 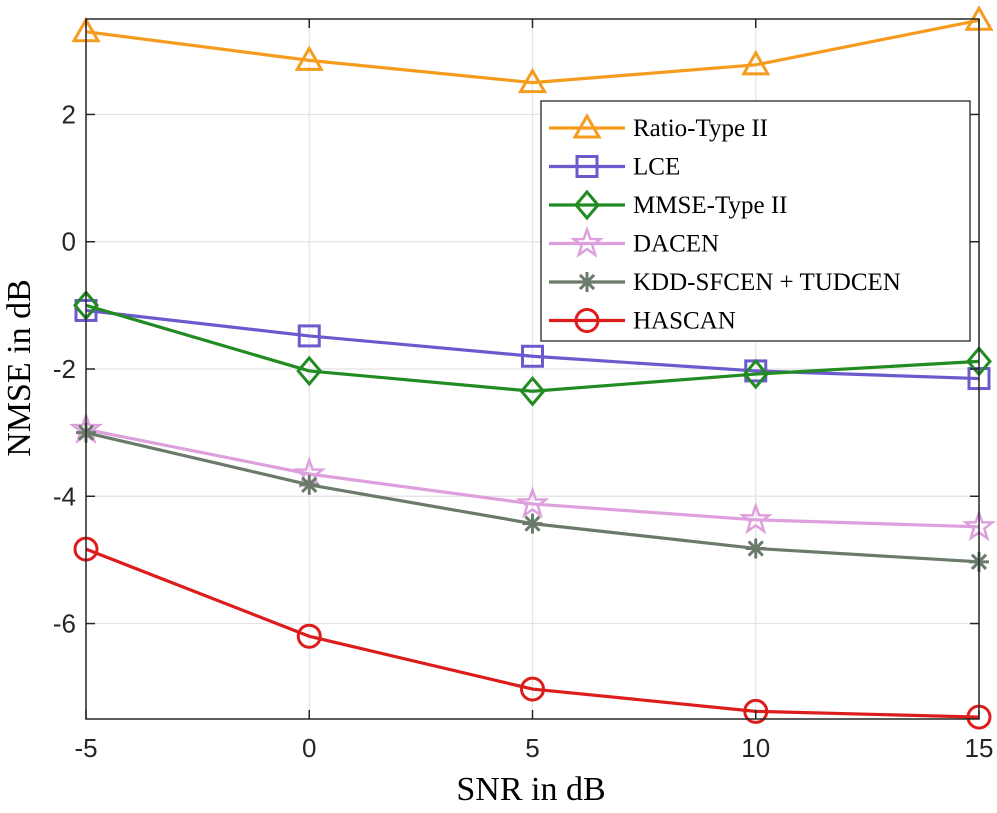 What do you see at coordinates (979, 748) in the screenshot?
I see `x-tick-label: 15` at bounding box center [979, 748].